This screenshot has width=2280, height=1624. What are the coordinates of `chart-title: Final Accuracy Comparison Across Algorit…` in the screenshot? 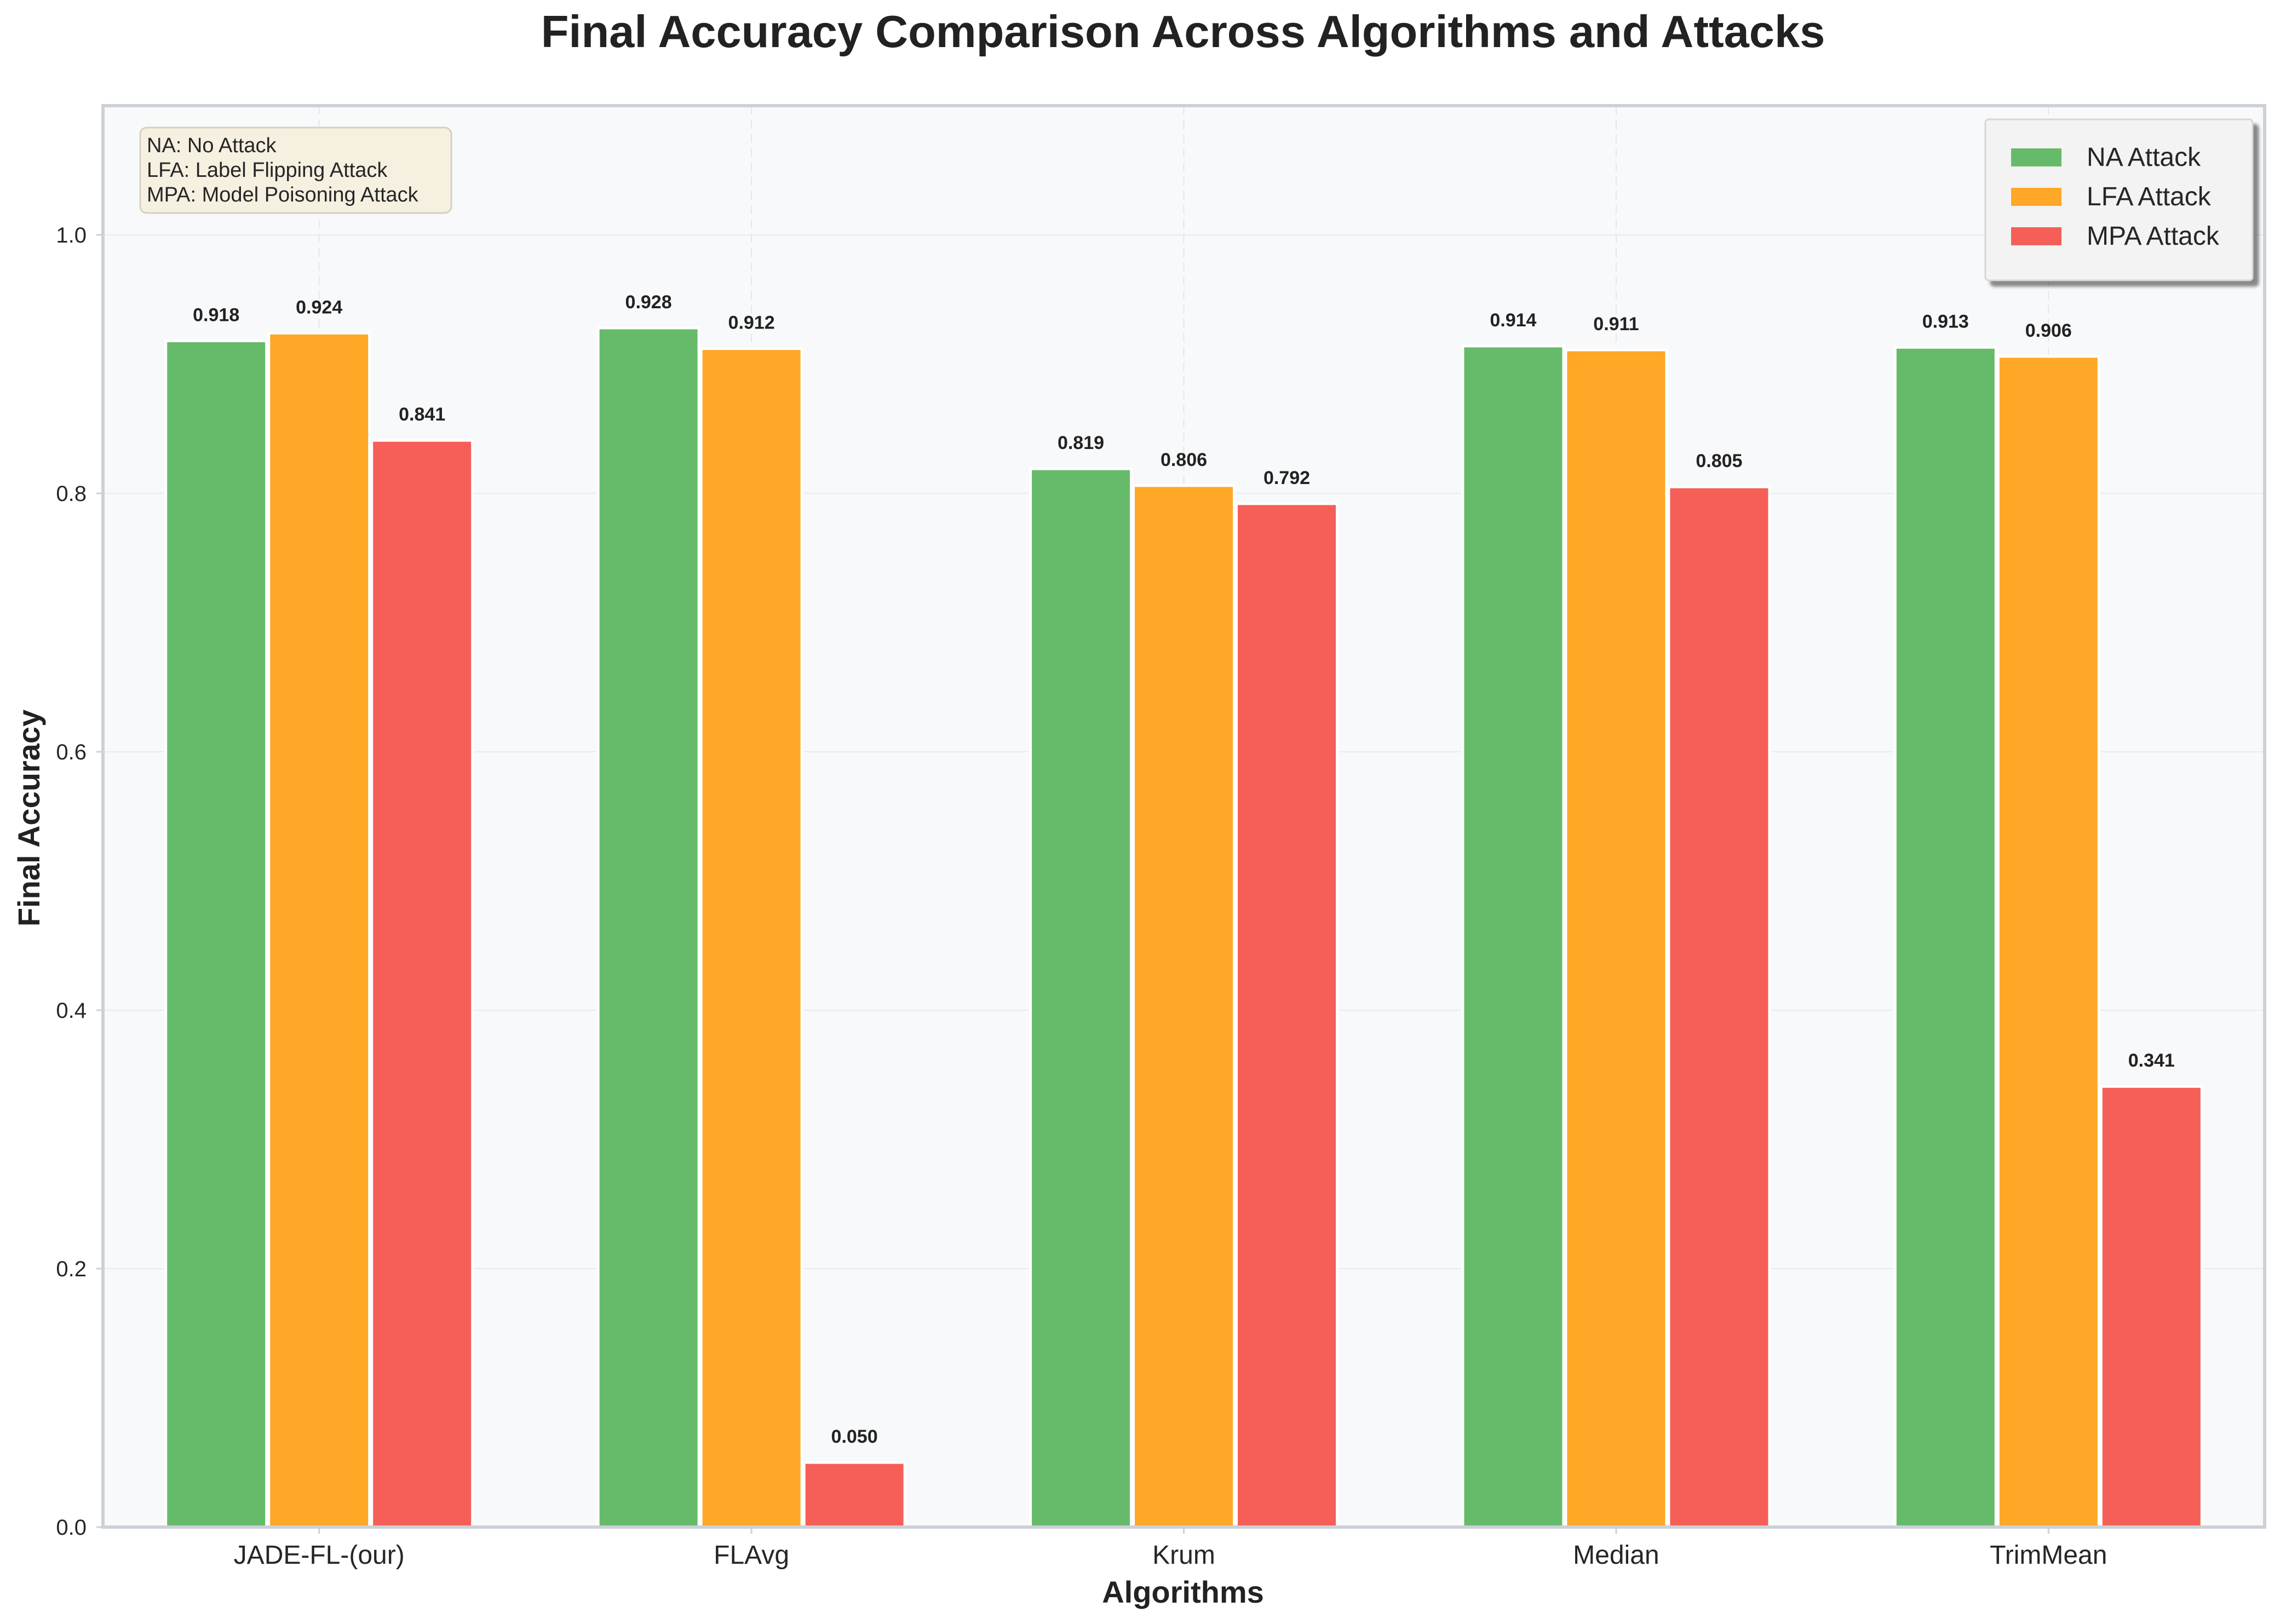 It's located at (1183, 32).